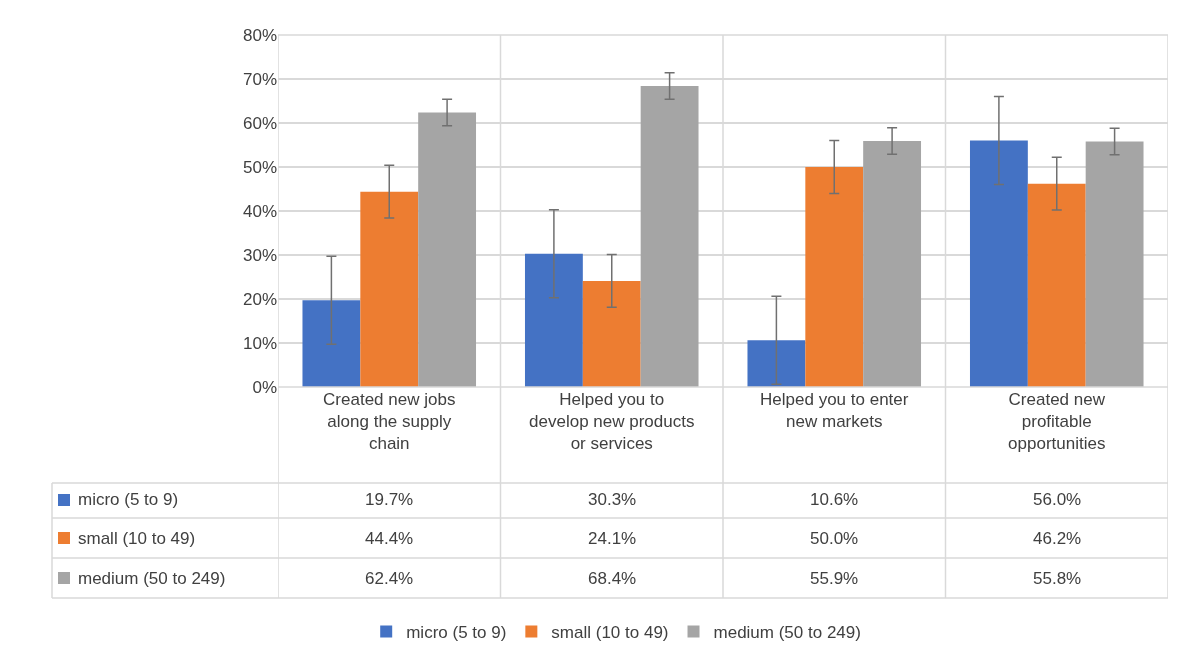 This screenshot has height=668, width=1194. I want to click on x-tick-label: Created new jobs along the supply chain, so click(389, 422).